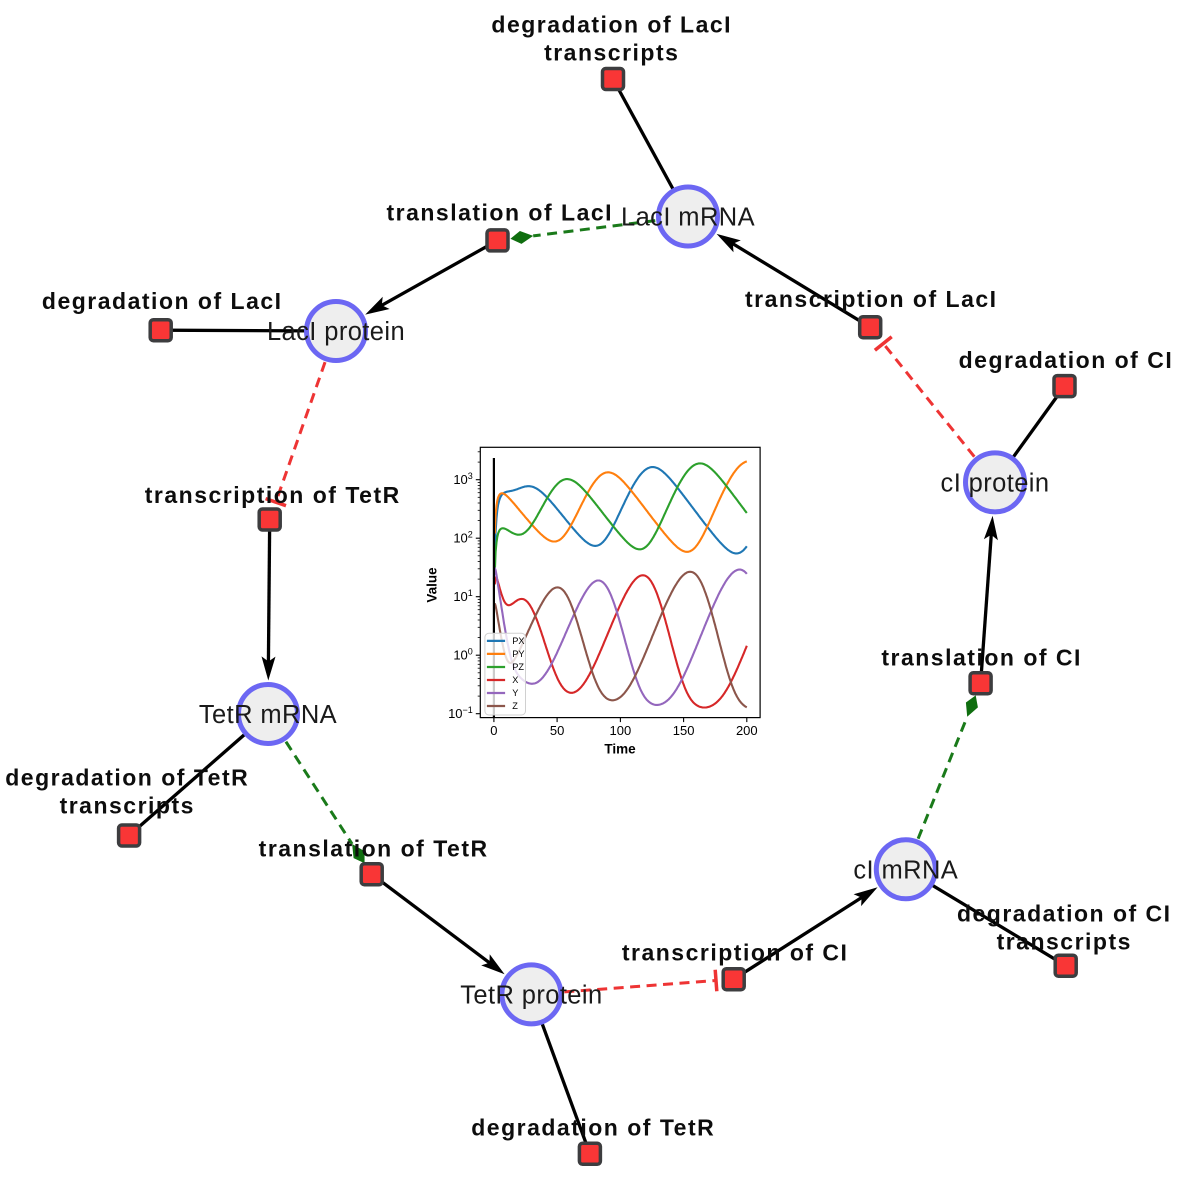 This screenshot has width=1189, height=1200. Describe the element at coordinates (273, 495) in the screenshot. I see `svg-text: transcription of TetR` at that location.